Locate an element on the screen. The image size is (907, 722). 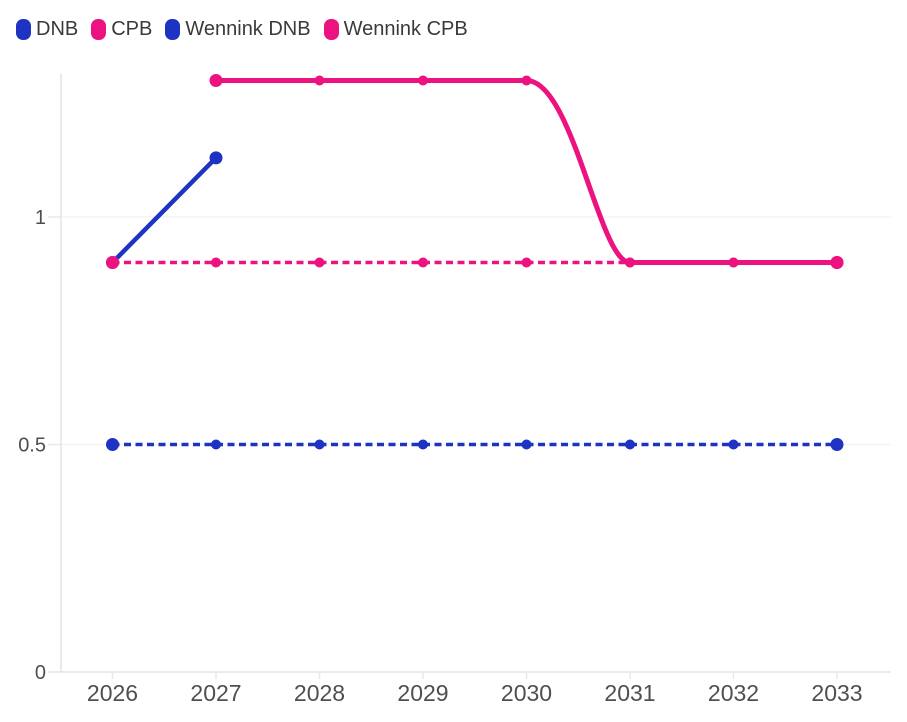
x-axis-label: 2027 is located at coordinates (215, 693).